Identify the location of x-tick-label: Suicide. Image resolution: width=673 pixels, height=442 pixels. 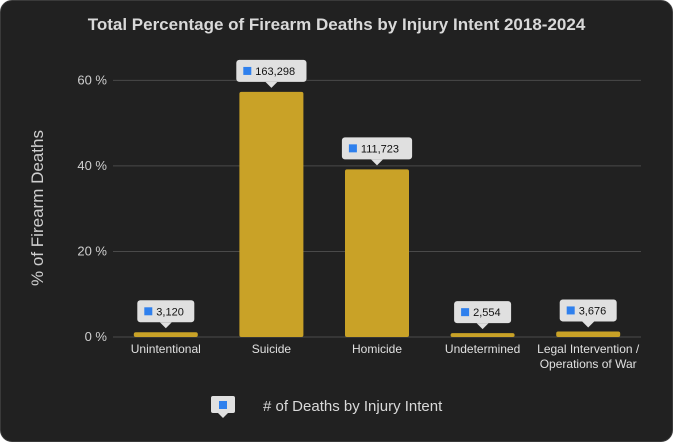
(272, 349).